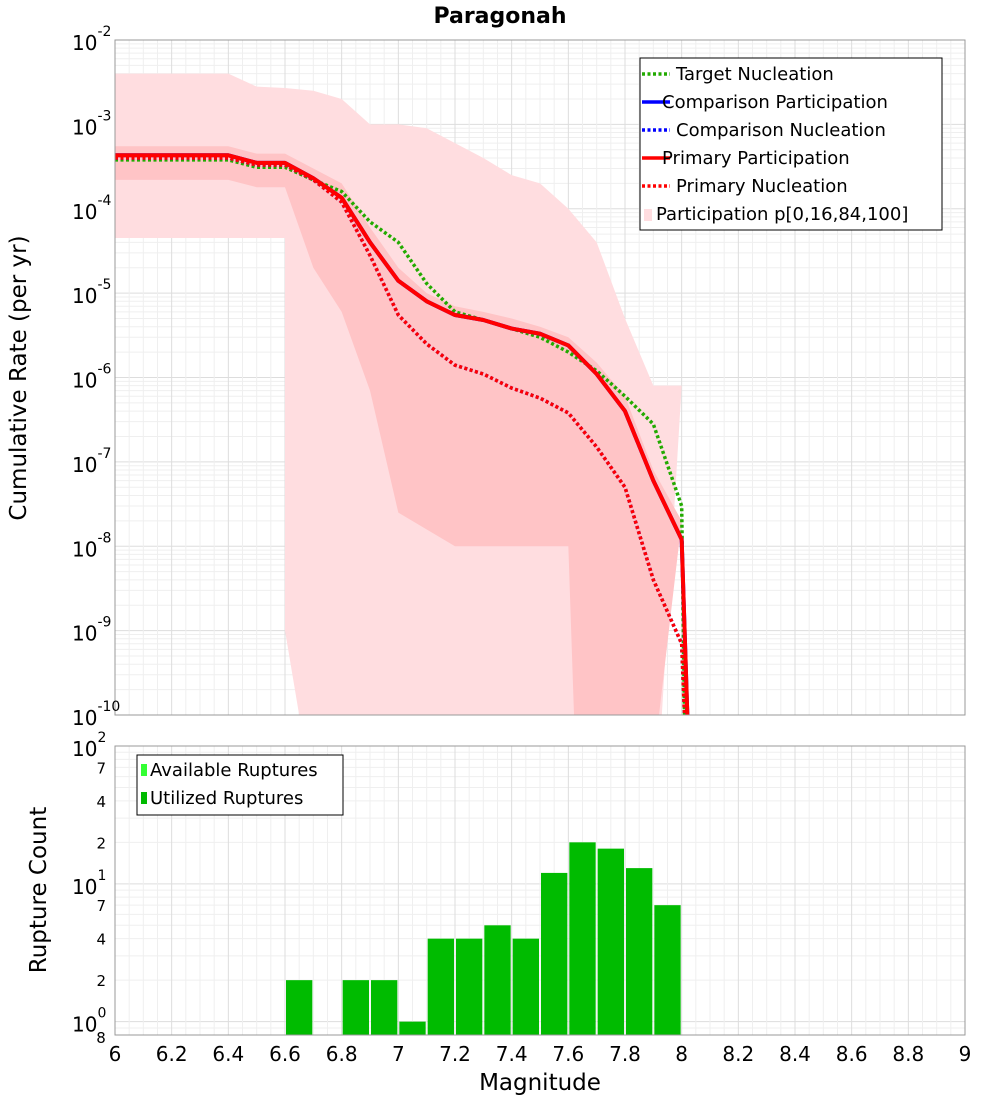 The height and width of the screenshot is (1100, 1000). What do you see at coordinates (648, 215) in the screenshot?
I see `legend-swatch-patch` at bounding box center [648, 215].